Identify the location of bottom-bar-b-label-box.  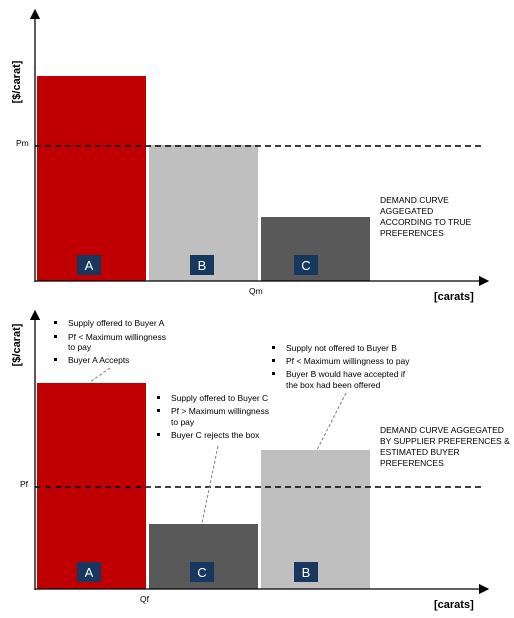
(306, 572).